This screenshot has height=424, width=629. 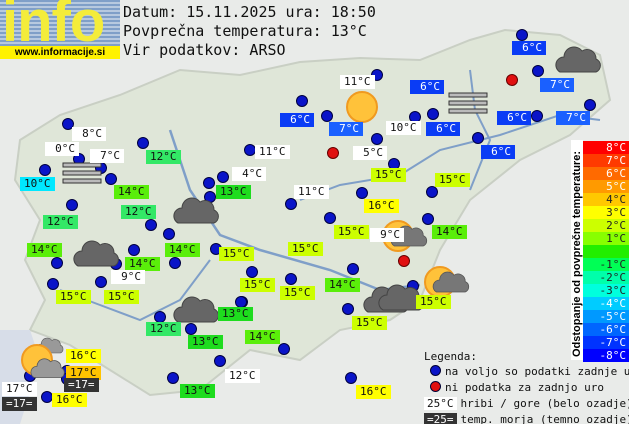 I want to click on fog-icon, so click(x=82, y=175).